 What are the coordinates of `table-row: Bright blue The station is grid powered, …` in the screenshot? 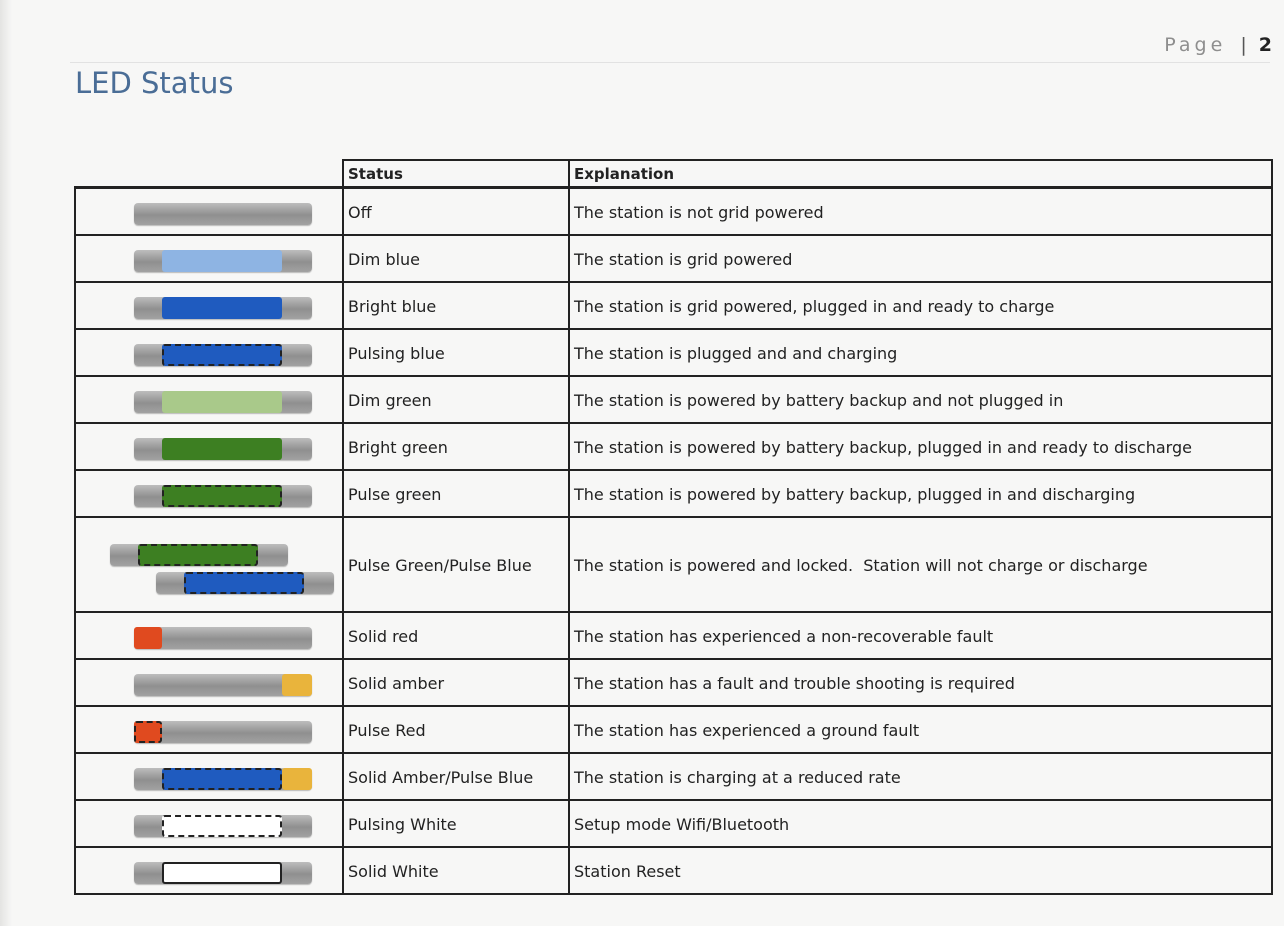 It's located at (673, 305).